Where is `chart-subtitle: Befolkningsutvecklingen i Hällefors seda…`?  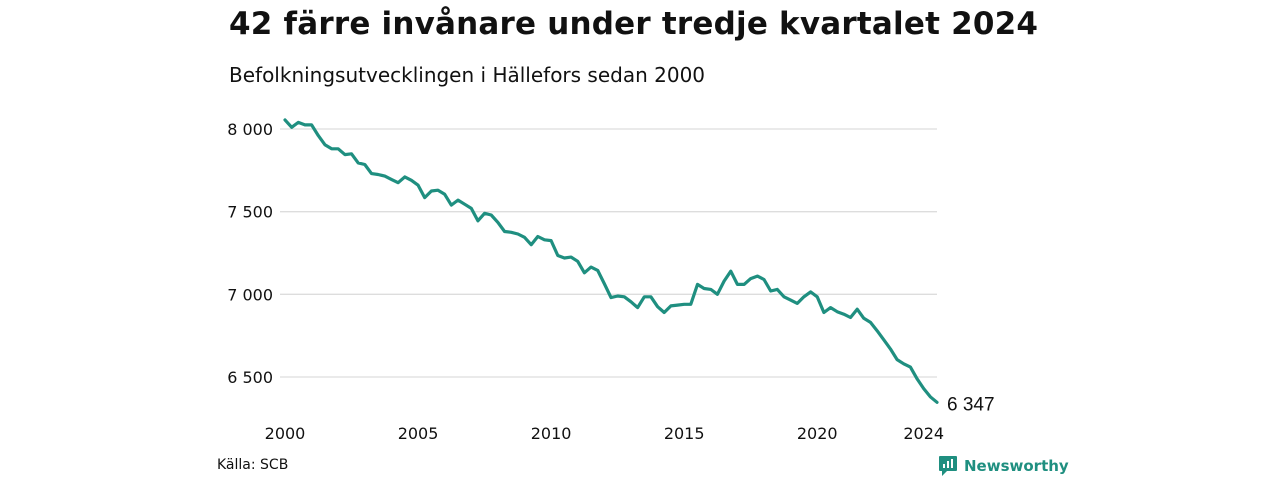 chart-subtitle: Befolkningsutvecklingen i Hällefors seda… is located at coordinates (467, 75).